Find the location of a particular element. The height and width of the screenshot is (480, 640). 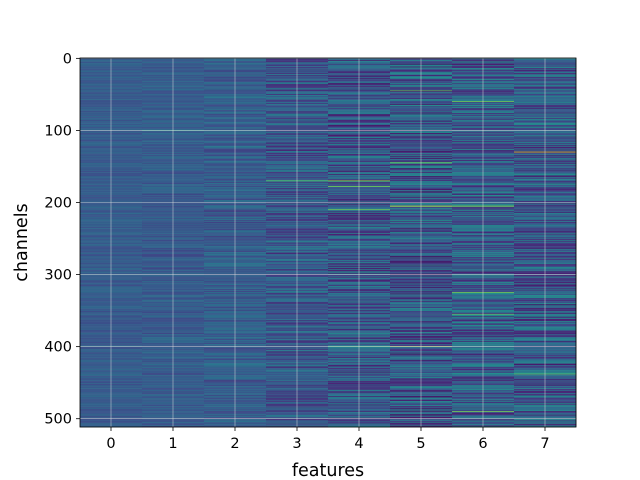

y-tick-label: 500 is located at coordinates (58, 420).